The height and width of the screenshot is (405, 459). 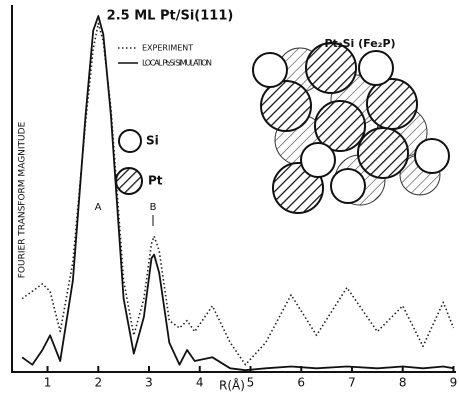 I want to click on inset-key-label: Si, so click(x=152, y=141).